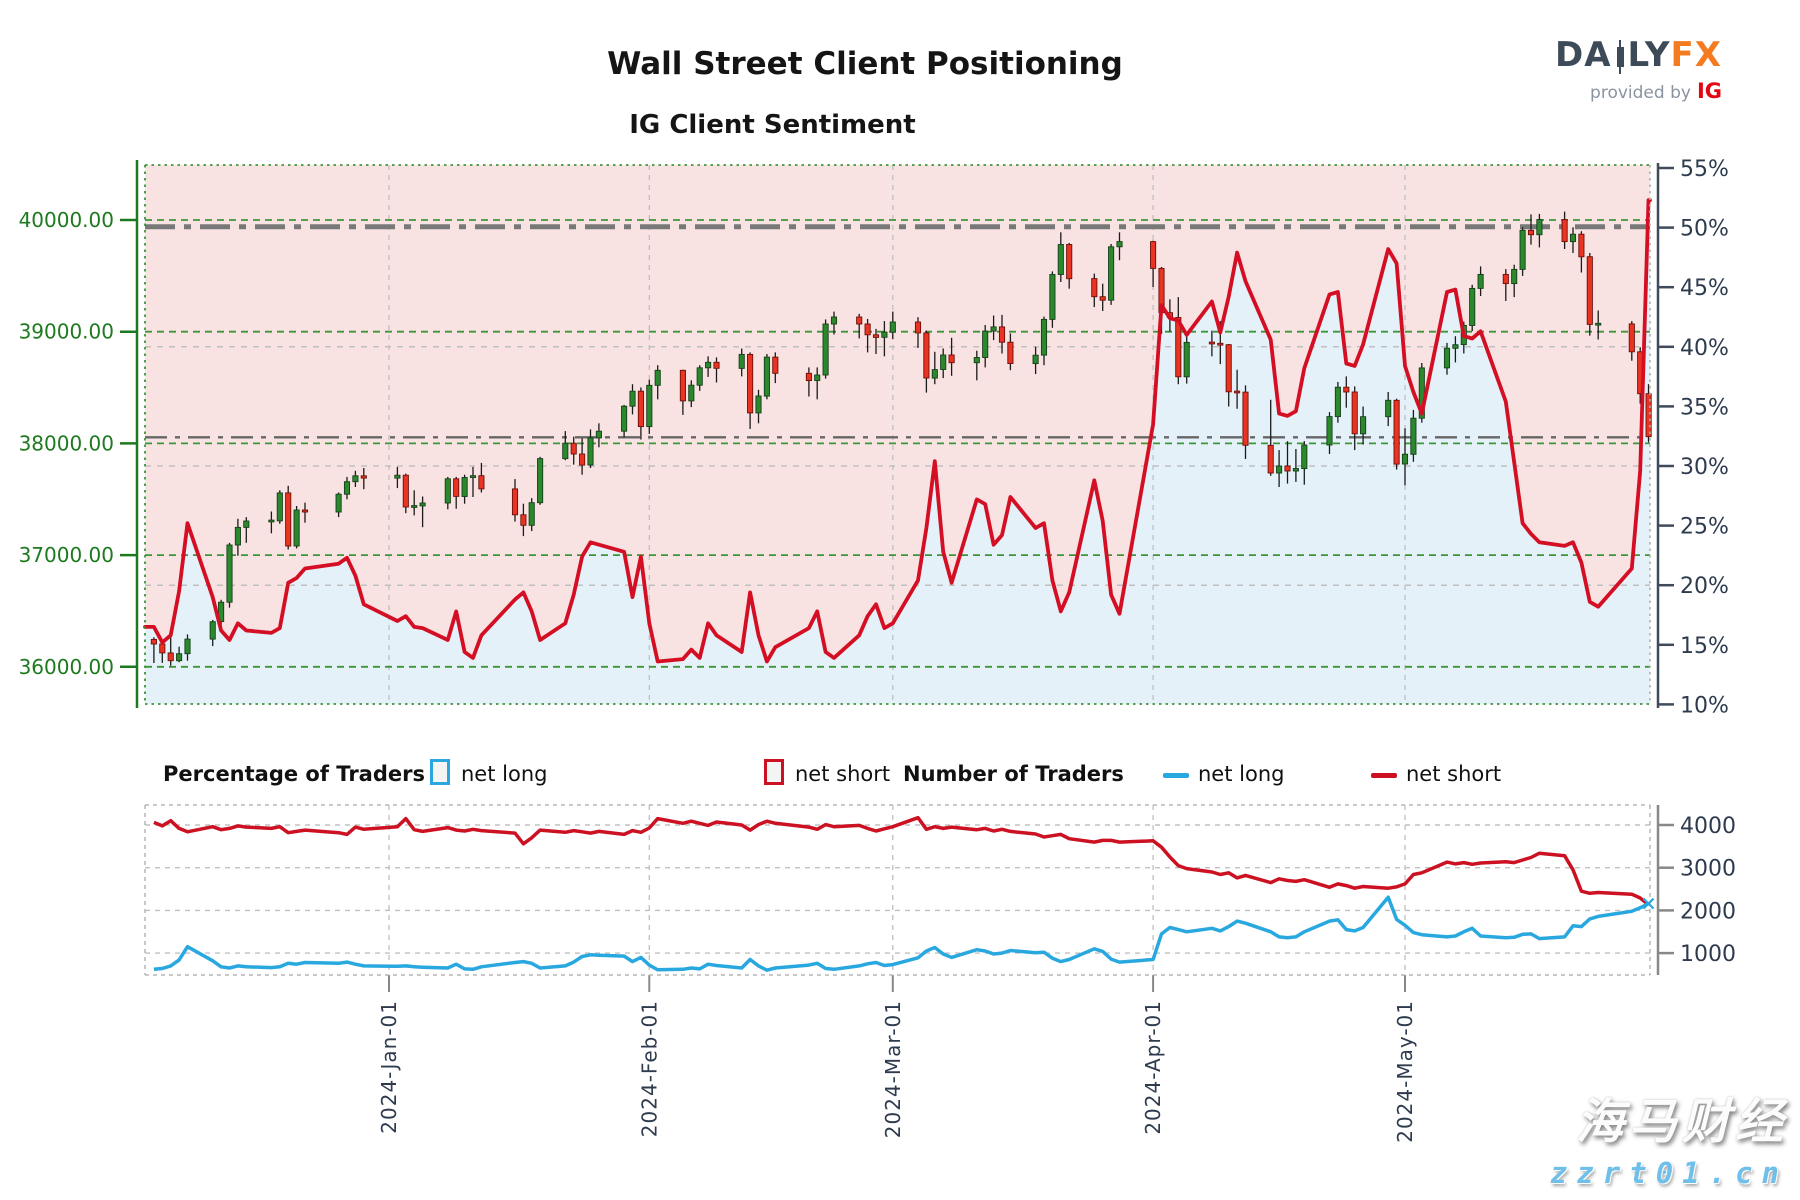 The height and width of the screenshot is (1200, 1800). What do you see at coordinates (1405, 1071) in the screenshot?
I see `date-axis-label: 2024-May-01` at bounding box center [1405, 1071].